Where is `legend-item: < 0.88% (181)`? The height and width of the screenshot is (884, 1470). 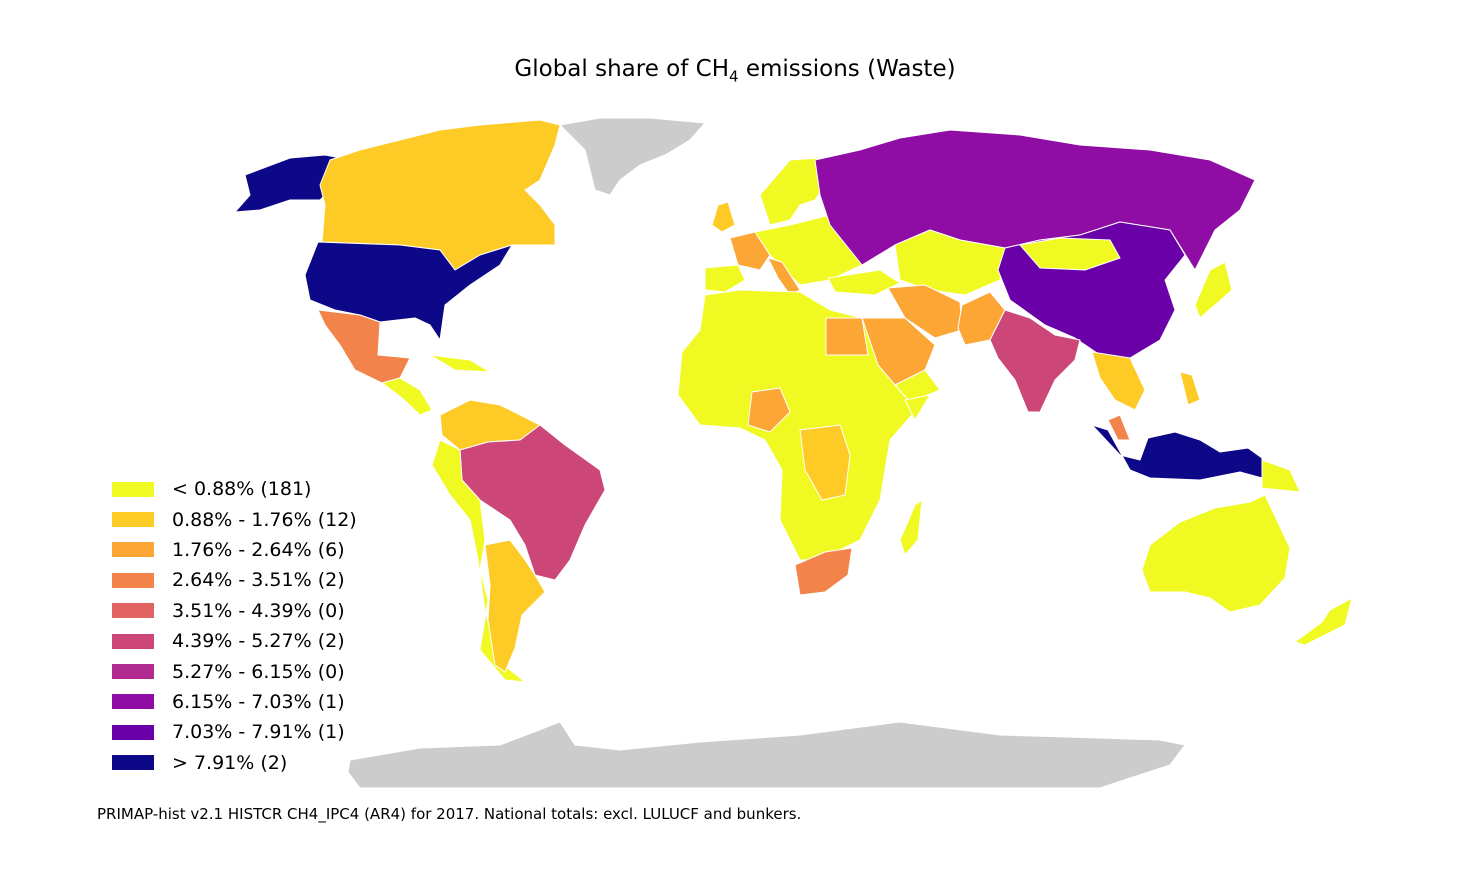
legend-item: < 0.88% (181) is located at coordinates (234, 489).